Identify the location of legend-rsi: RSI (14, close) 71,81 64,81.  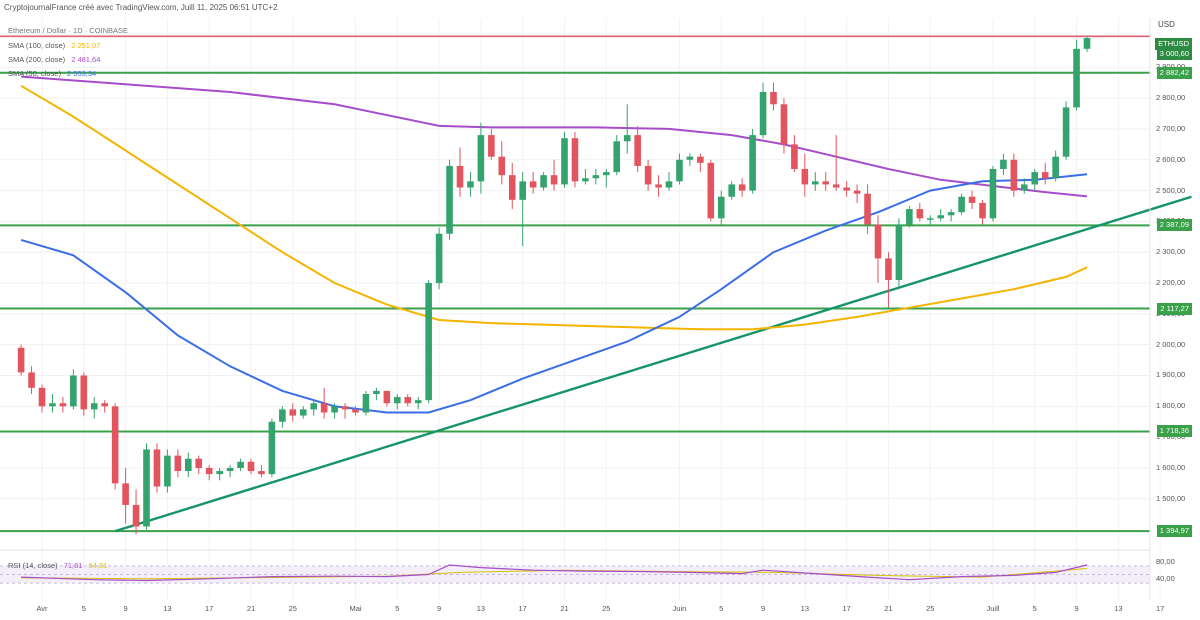
(57, 565).